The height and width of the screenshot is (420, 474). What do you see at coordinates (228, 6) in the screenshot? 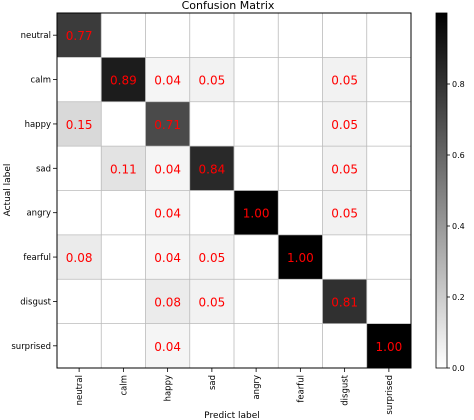
I see `chart-title: Confusion Matrix` at bounding box center [228, 6].